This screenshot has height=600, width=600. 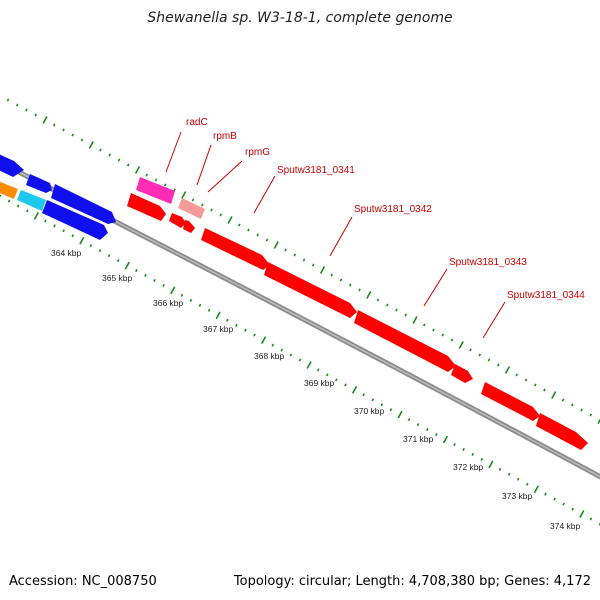 What do you see at coordinates (369, 411) in the screenshot?
I see `ruler-label: 370 kbp` at bounding box center [369, 411].